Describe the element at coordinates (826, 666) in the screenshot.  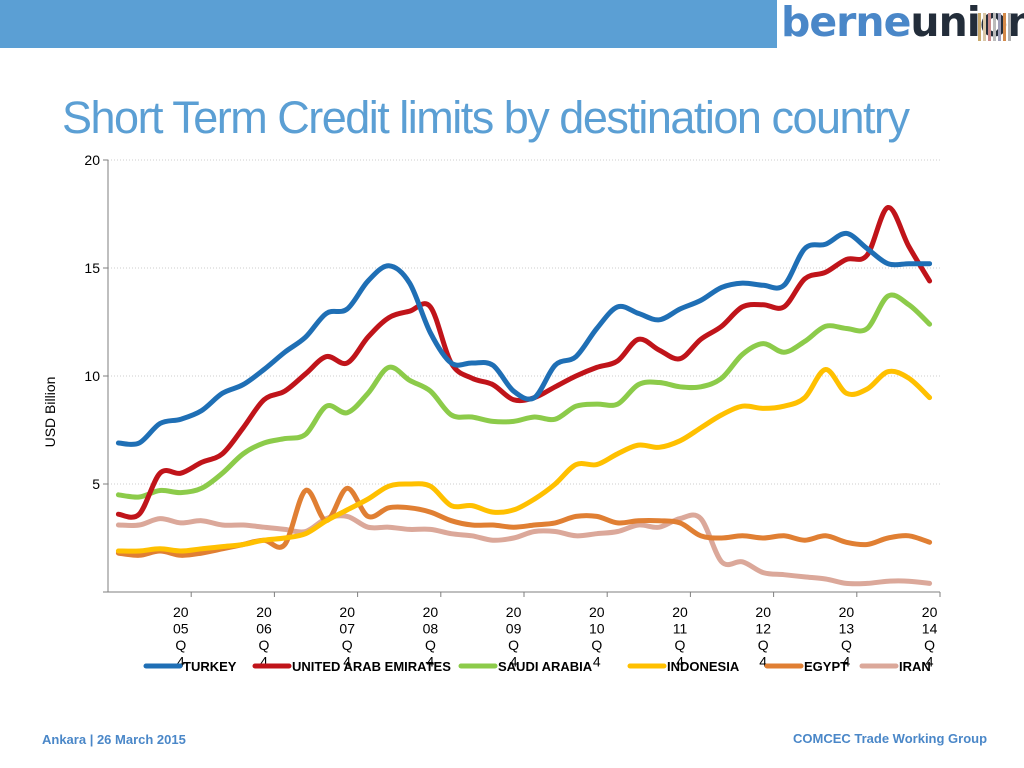
I see `legend-label-egypt: EGYPT` at that location.